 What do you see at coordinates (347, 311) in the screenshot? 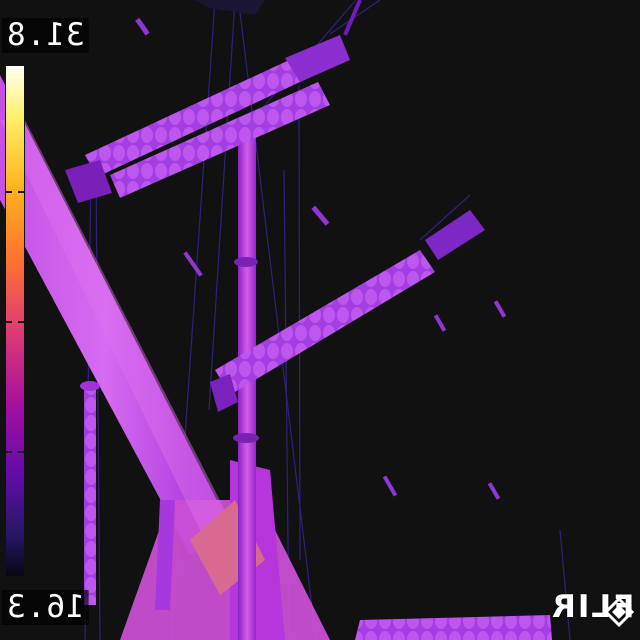
I see `middle-insulators` at bounding box center [347, 311].